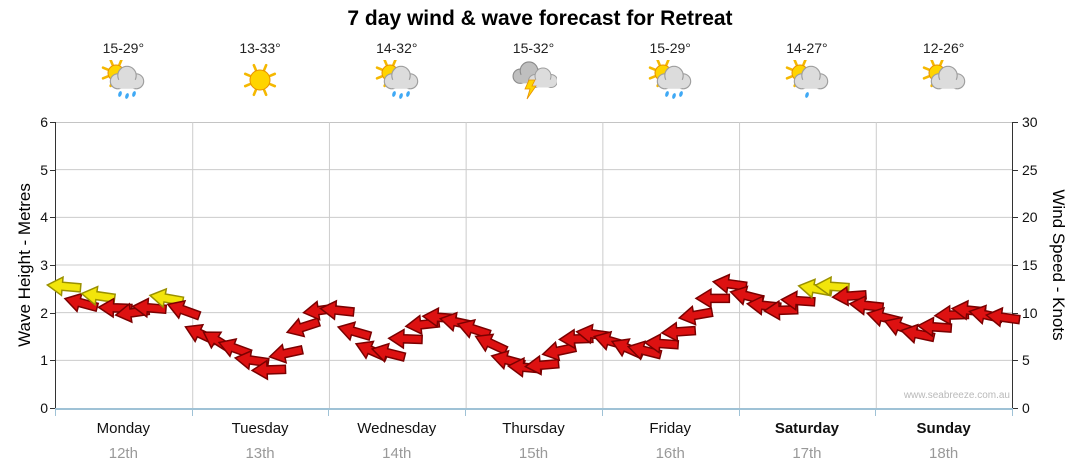  I want to click on watermark: www.seabreeze.com.au, so click(956, 395).